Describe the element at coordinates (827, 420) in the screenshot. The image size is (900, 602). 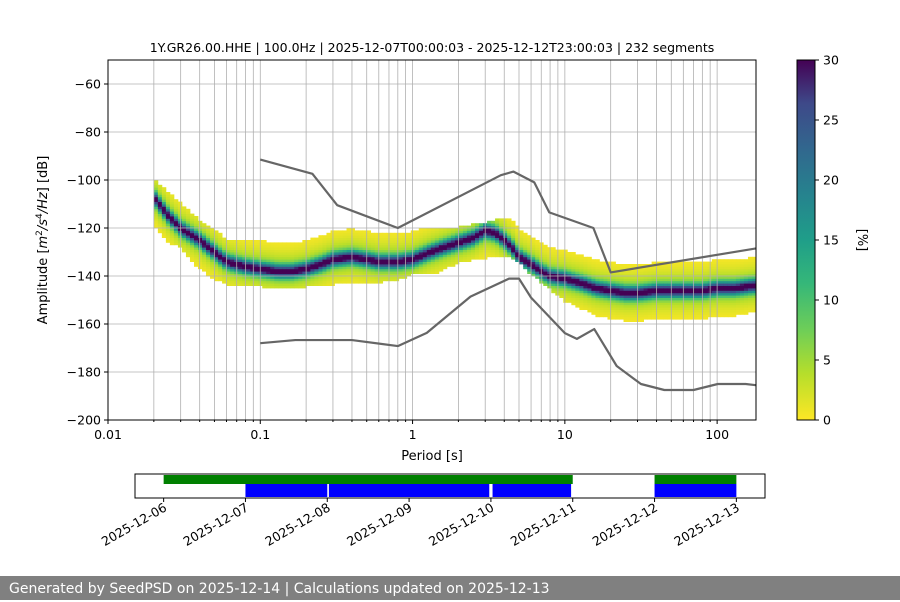
I see `colorbar-tick-label: 0` at that location.